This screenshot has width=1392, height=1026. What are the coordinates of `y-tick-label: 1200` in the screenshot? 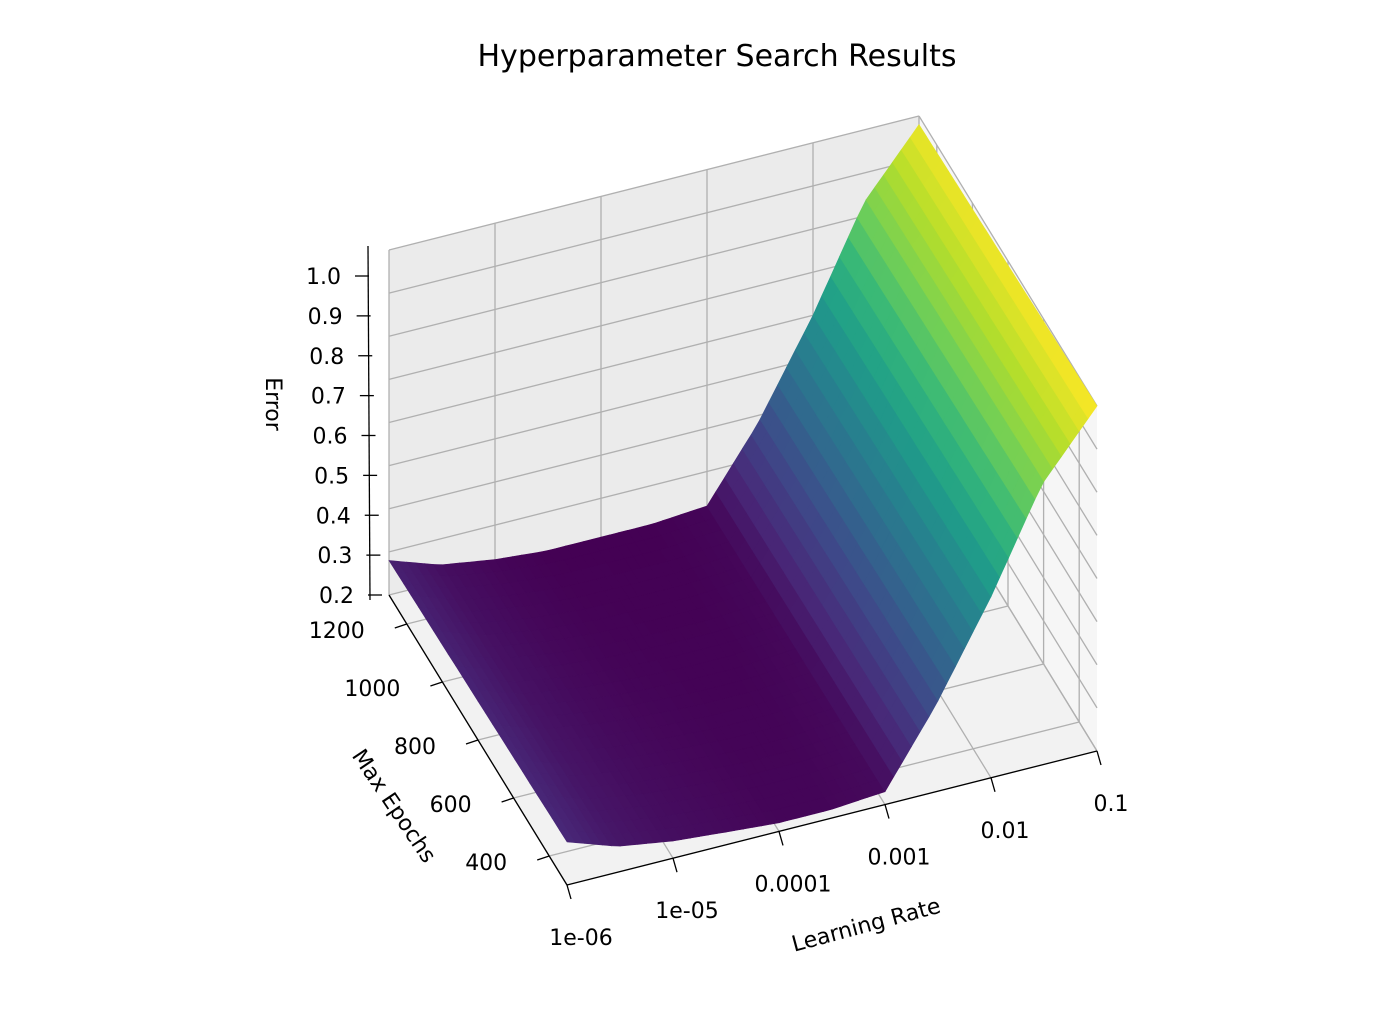 It's located at (337, 631).